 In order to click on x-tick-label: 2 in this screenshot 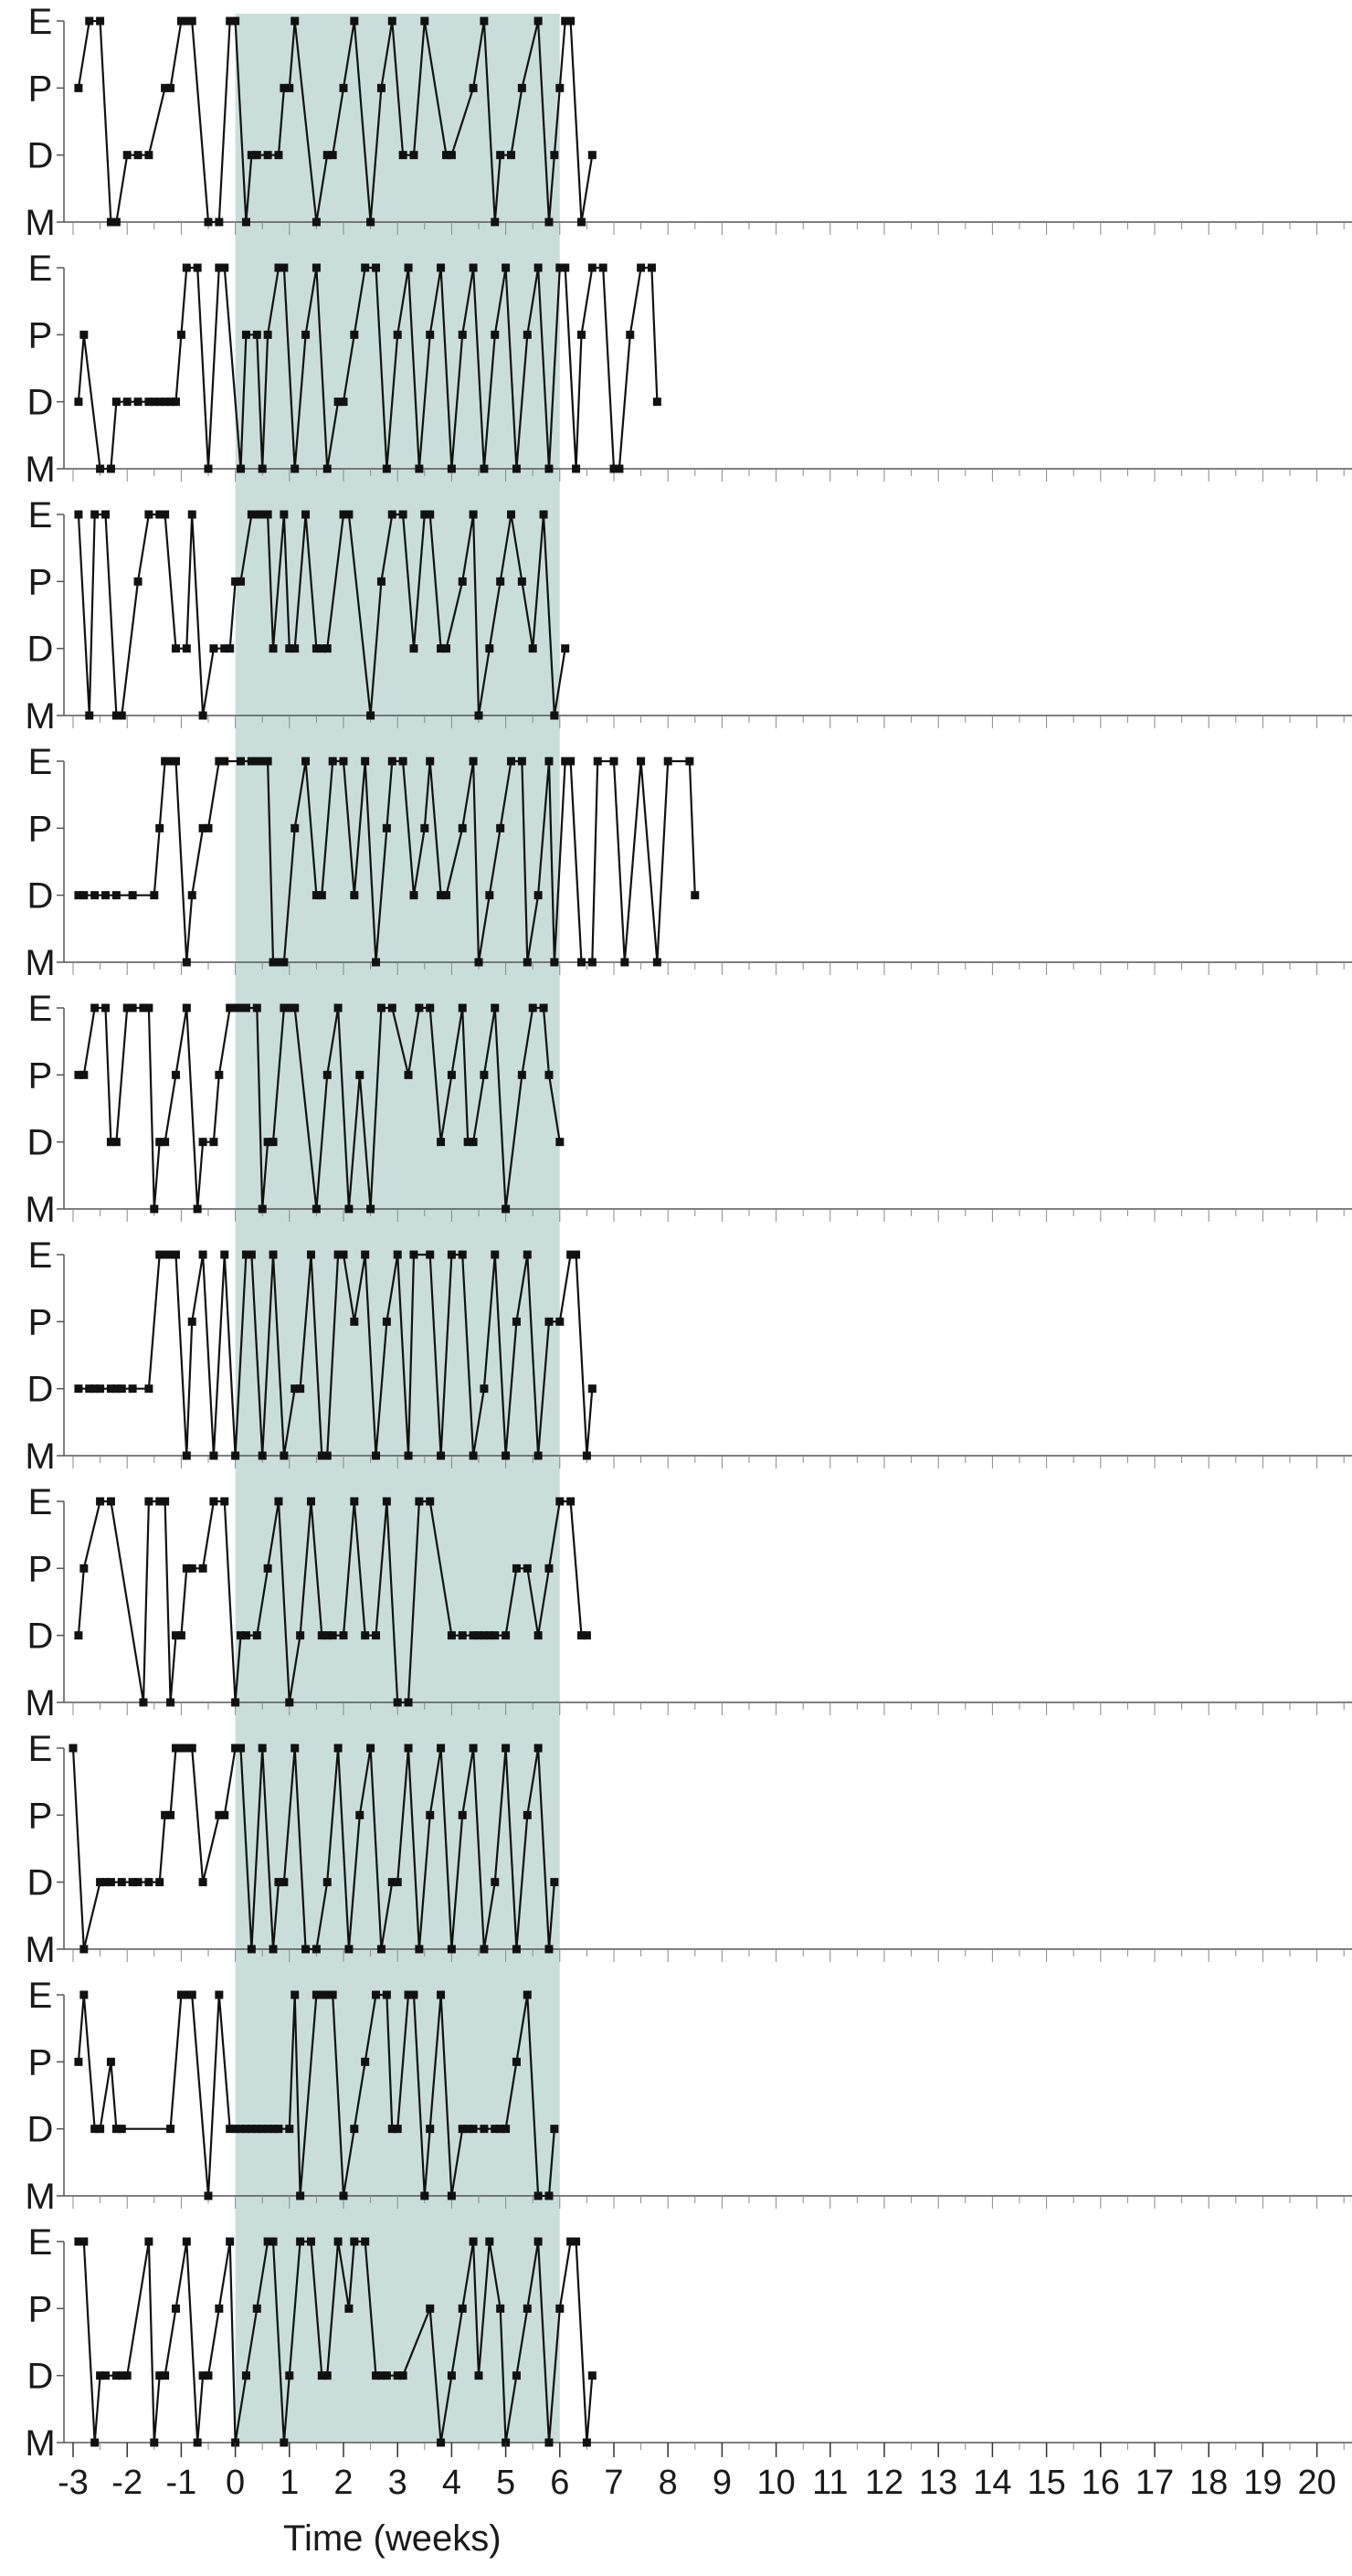, I will do `click(343, 2483)`.